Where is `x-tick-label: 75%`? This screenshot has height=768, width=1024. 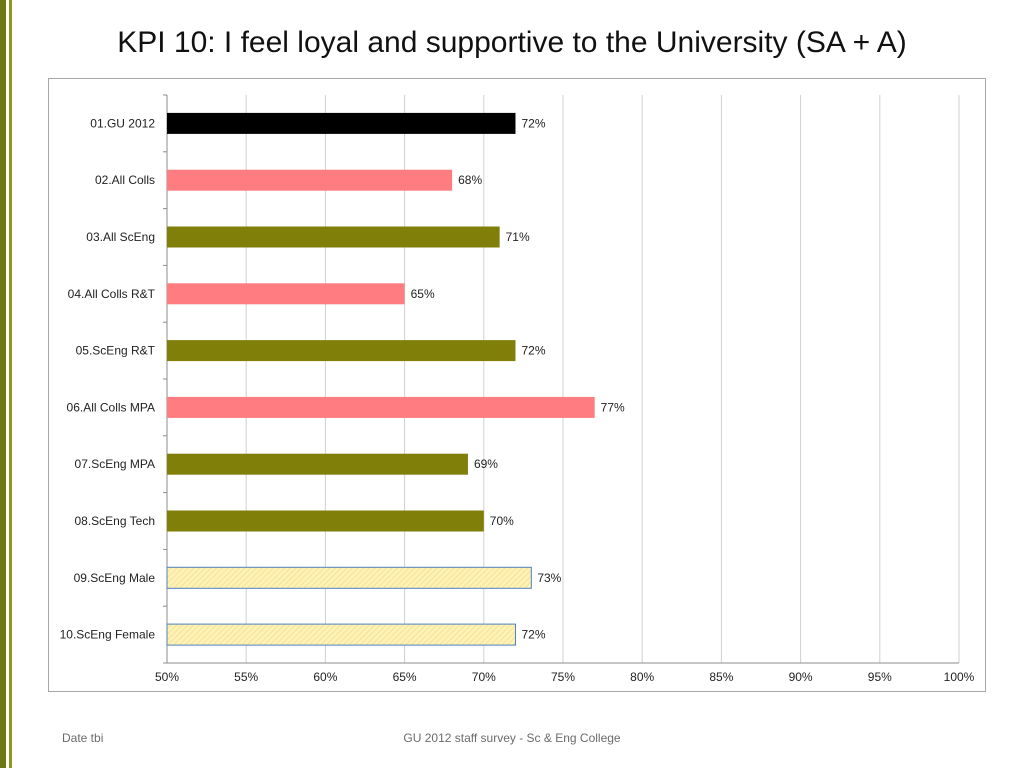
x-tick-label: 75% is located at coordinates (563, 677).